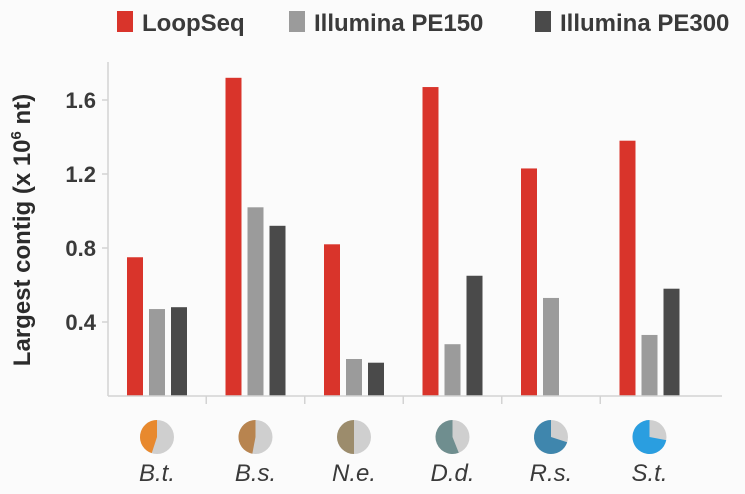  I want to click on legend: LoopSeq Illumina PE150 Illumina PE300, so click(423, 23).